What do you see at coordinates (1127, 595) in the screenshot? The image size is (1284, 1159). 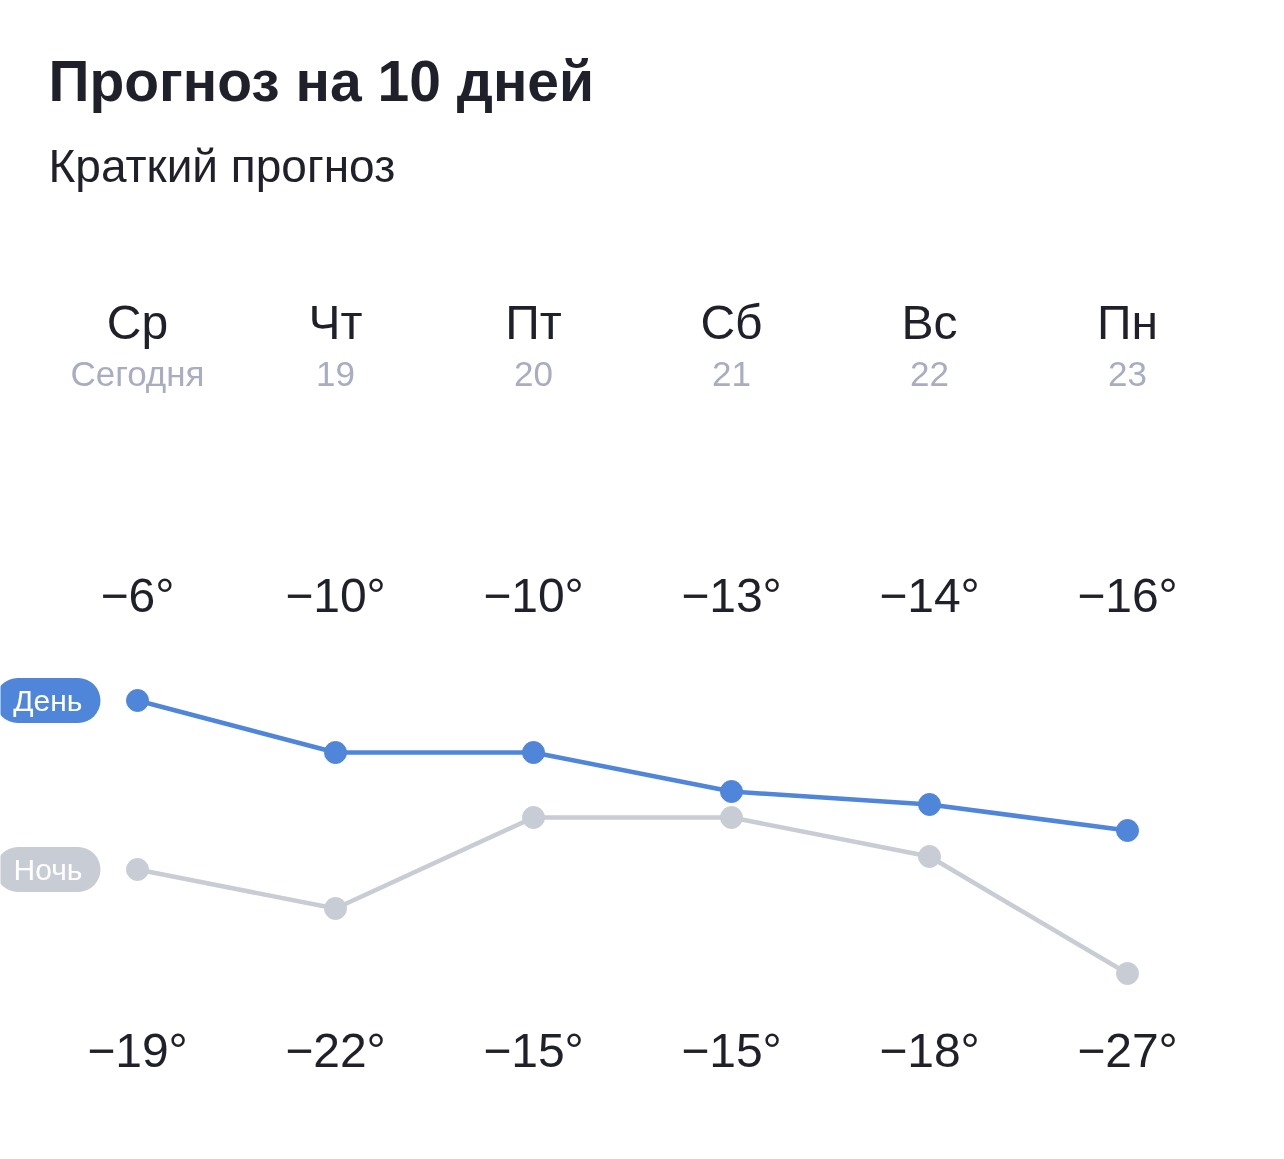 I see `data-label: −16°` at bounding box center [1127, 595].